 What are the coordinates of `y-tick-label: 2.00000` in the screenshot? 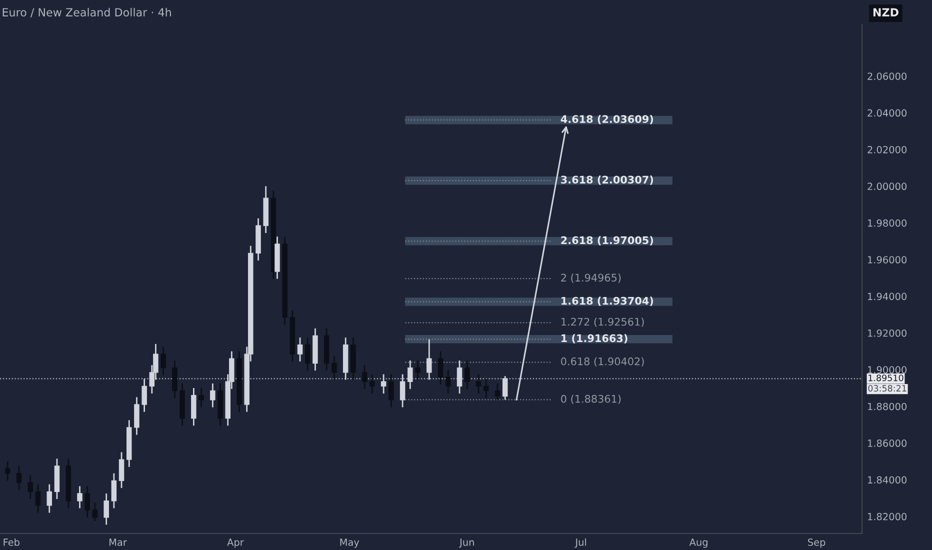 It's located at (887, 186).